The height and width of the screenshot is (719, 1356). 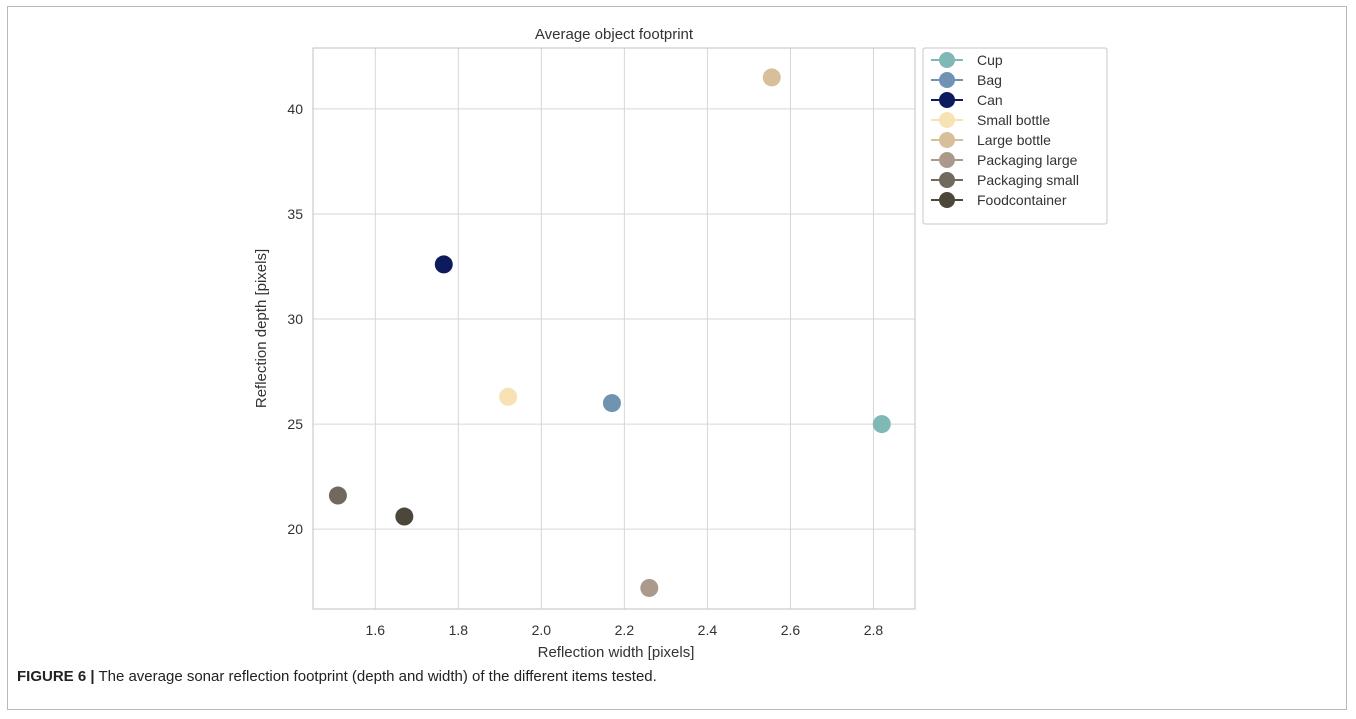 What do you see at coordinates (990, 60) in the screenshot?
I see `legend-label: Cup` at bounding box center [990, 60].